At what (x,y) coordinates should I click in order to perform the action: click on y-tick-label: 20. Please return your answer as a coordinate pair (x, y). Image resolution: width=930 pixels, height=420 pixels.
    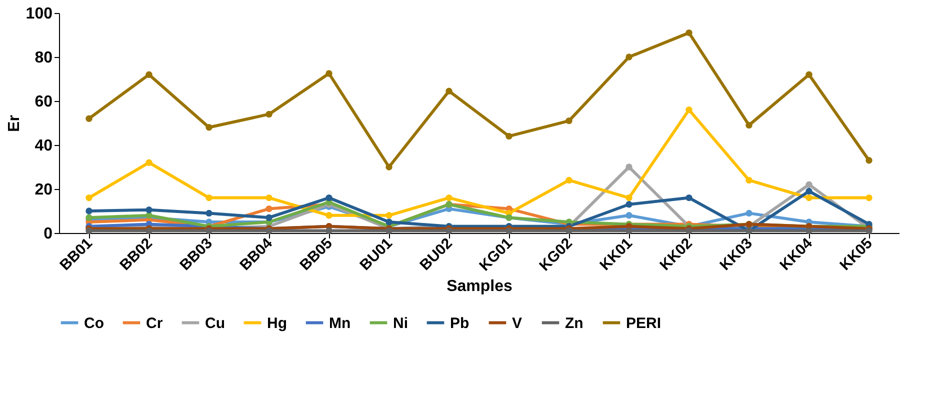
    Looking at the image, I should click on (43, 190).